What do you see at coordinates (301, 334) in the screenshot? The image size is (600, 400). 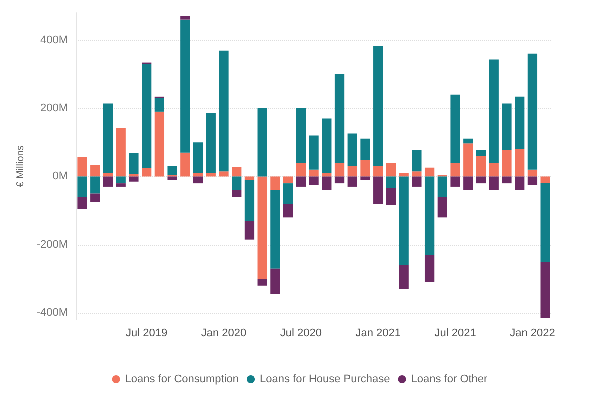 I see `x-tick-label: Jul 2020` at bounding box center [301, 334].